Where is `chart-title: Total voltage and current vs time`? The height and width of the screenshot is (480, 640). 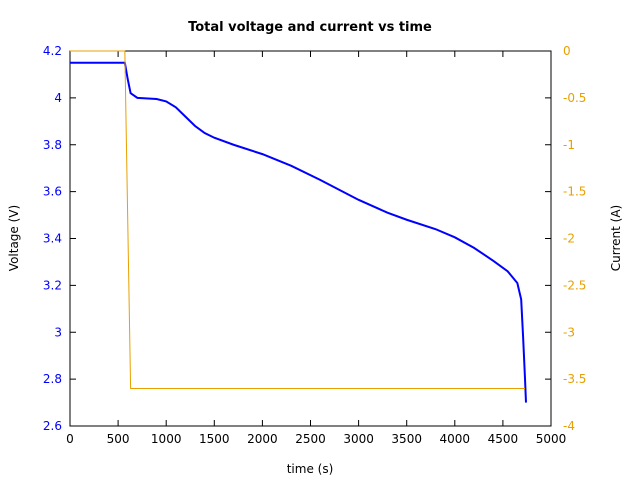
chart-title: Total voltage and current vs time is located at coordinates (310, 27).